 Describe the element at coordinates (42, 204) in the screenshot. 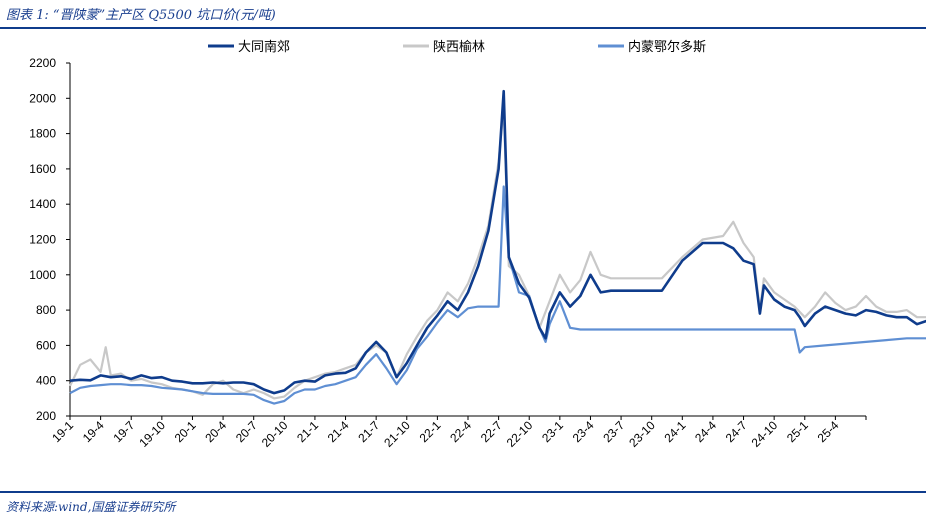

I see `y-tick-label: 1400` at that location.